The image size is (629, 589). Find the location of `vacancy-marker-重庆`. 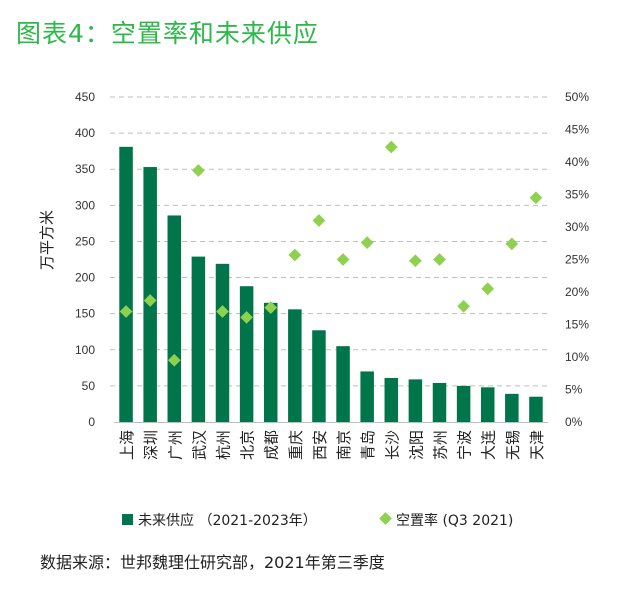

vacancy-marker-重庆 is located at coordinates (295, 255).